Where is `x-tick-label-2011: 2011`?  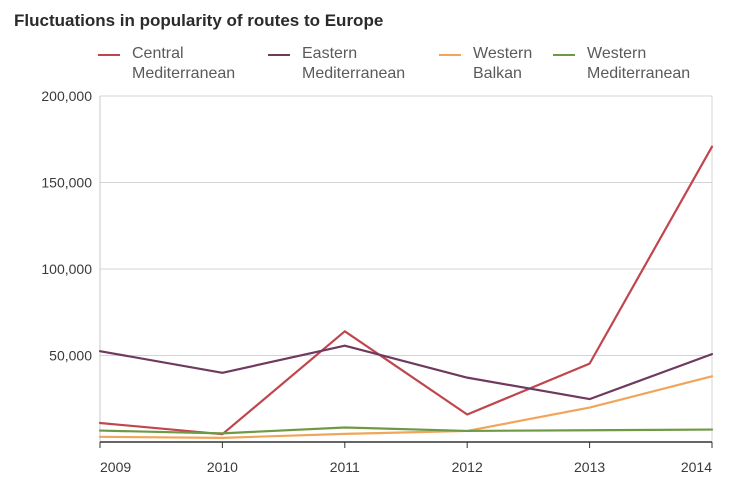 x-tick-label-2011: 2011 is located at coordinates (345, 467).